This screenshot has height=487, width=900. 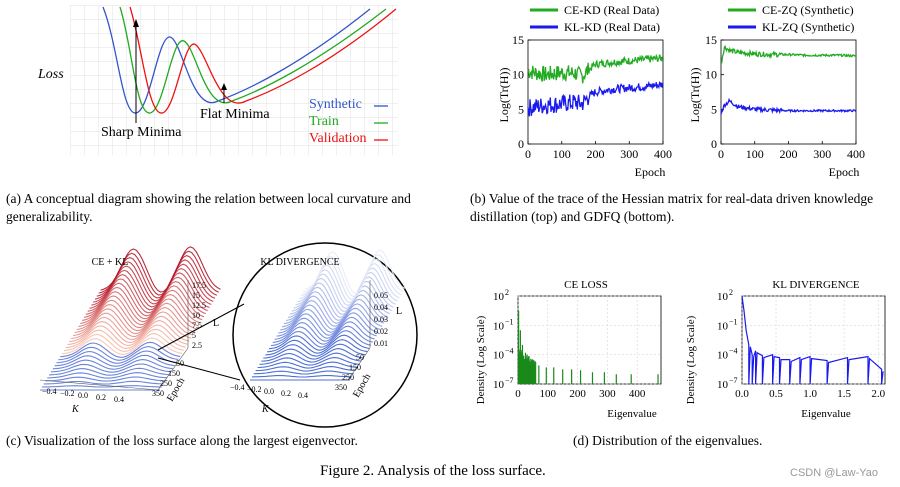 I want to click on legend-kl-kd: KL-KD (Real Data), so click(x=612, y=27).